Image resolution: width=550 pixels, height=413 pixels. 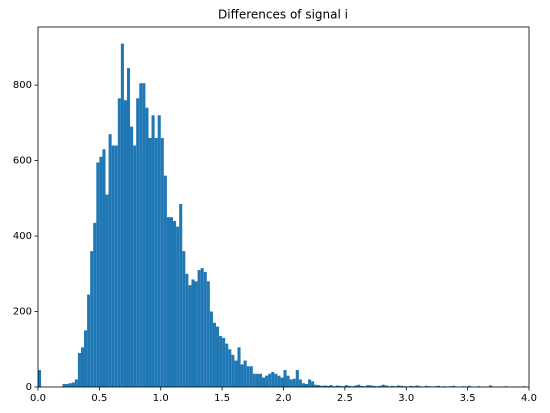 I want to click on x-tick-label: 0.0, so click(x=38, y=398).